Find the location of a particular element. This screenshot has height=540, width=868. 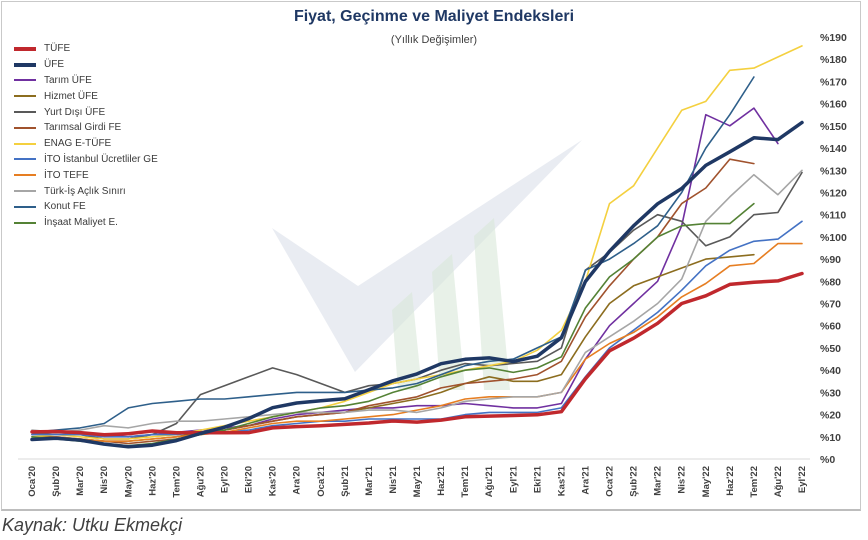

x-tick-label: Eyl'22 is located at coordinates (802, 479).